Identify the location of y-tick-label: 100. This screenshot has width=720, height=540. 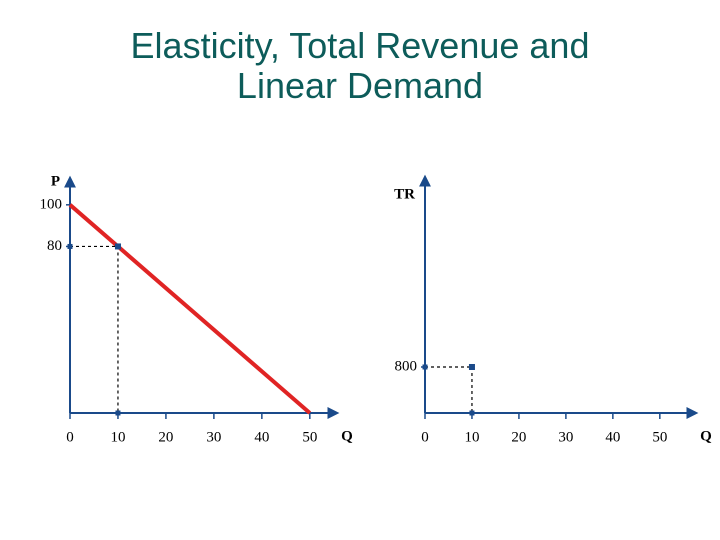
(51, 204).